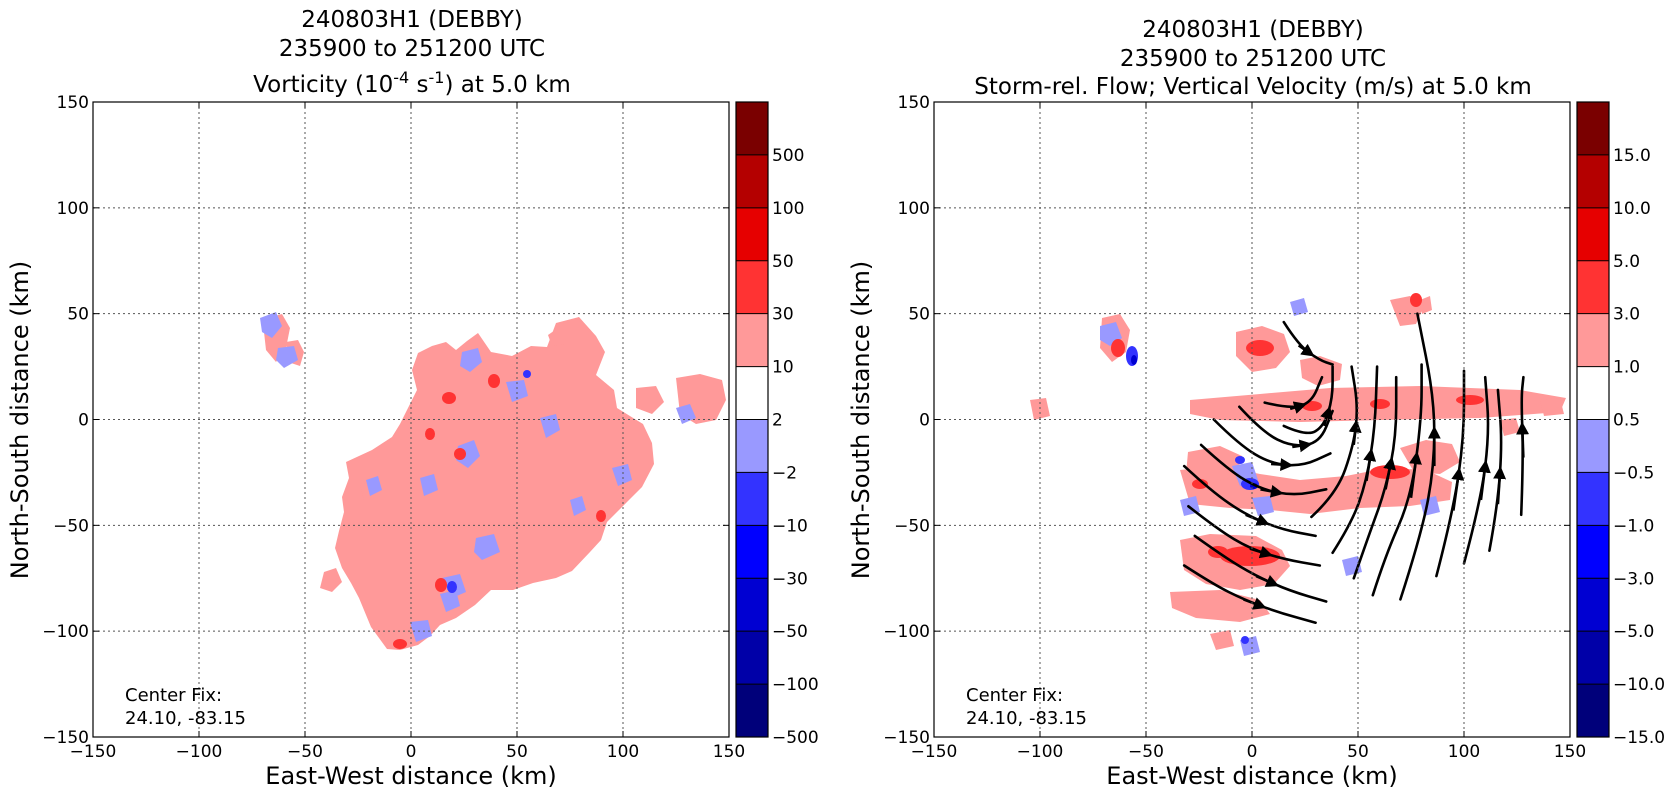  I want to click on colorbar-vorticity: −500 −100 −50 −30 −10 −2 2 10 30 50 100 500, so click(777, 424).